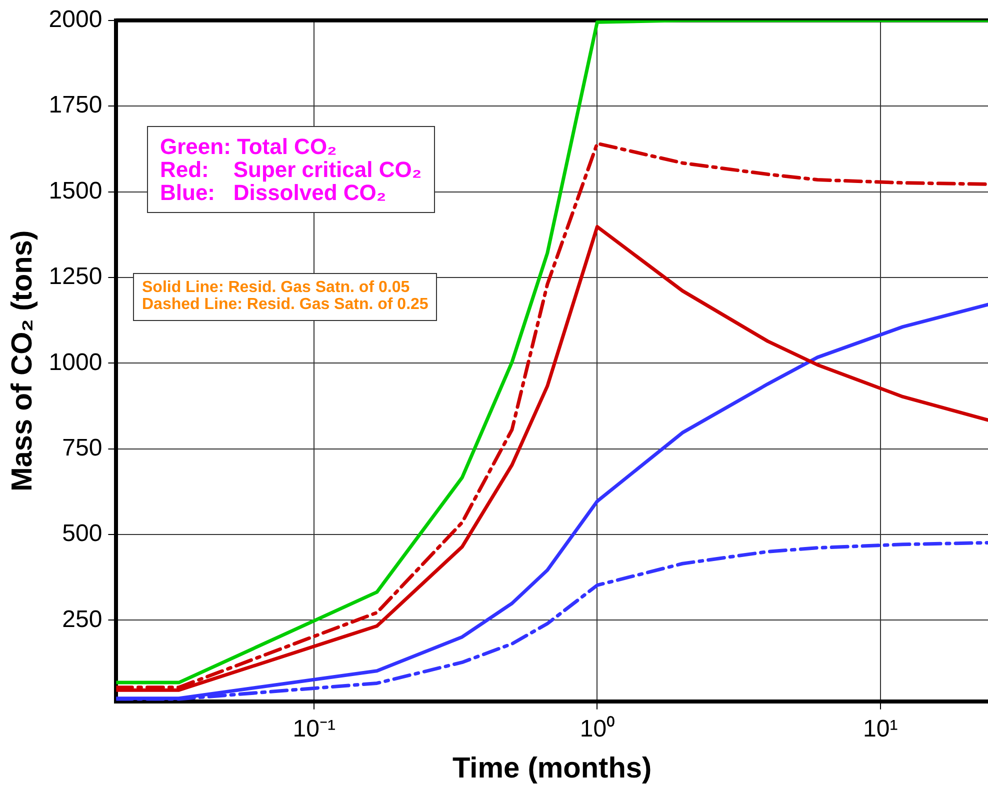 Image resolution: width=988 pixels, height=791 pixels. What do you see at coordinates (75, 105) in the screenshot?
I see `y-tick-label: 1750` at bounding box center [75, 105].